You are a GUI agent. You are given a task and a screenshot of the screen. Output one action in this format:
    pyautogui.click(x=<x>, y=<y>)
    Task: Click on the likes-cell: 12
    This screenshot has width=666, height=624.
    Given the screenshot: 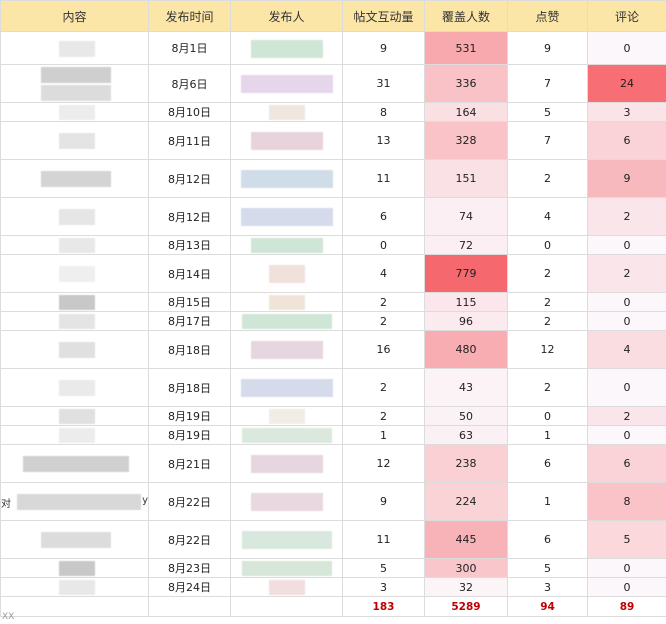 What is the action you would take?
    pyautogui.click(x=547, y=349)
    